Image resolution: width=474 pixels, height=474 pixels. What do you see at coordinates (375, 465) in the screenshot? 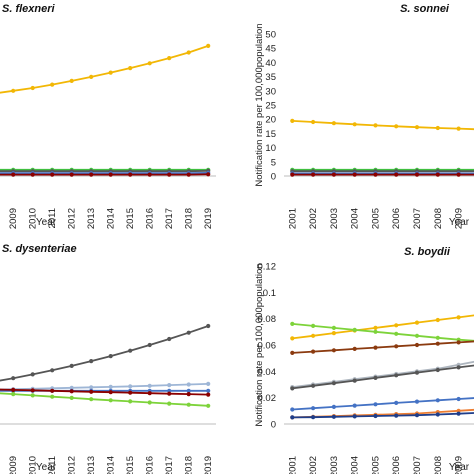
I see `x-tick-label: 2005` at bounding box center [375, 465].